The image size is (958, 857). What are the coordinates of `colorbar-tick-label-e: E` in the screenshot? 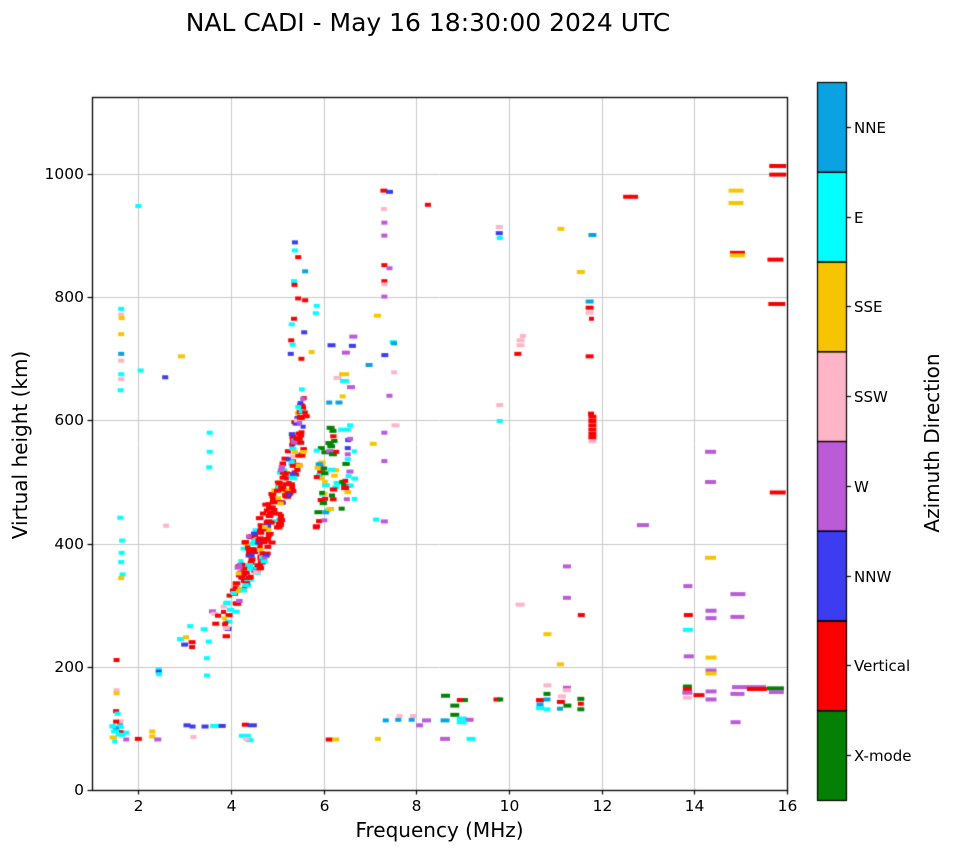 It's located at (859, 217).